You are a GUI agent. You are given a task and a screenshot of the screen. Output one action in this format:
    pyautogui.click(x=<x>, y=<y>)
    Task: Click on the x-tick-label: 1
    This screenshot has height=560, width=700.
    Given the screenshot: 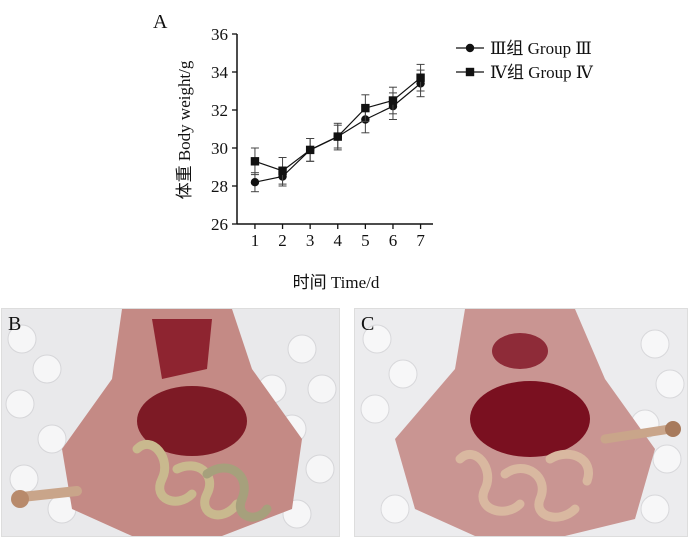 What is the action you would take?
    pyautogui.click(x=255, y=240)
    